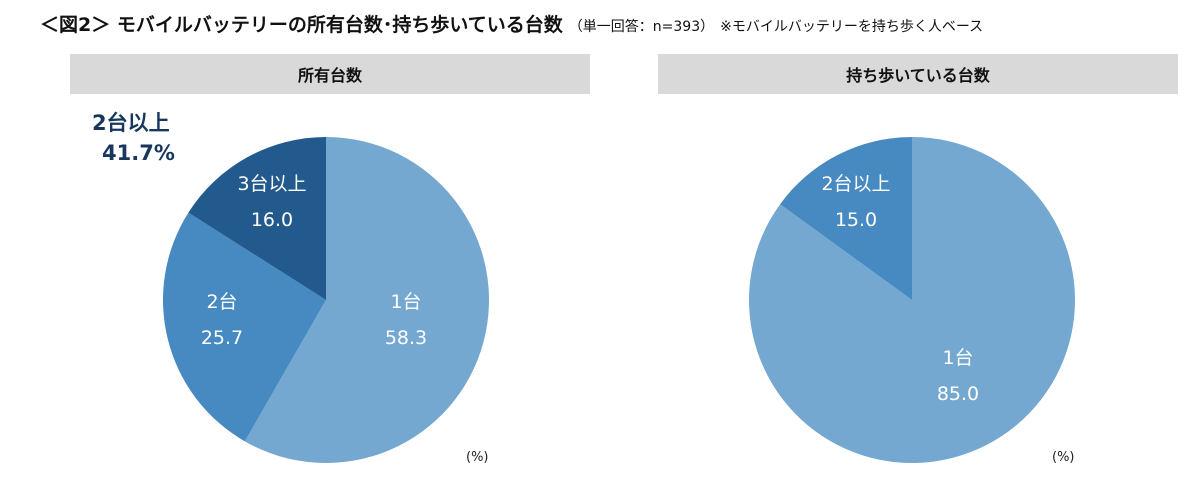 This screenshot has height=480, width=1200. I want to click on chart2-unit: (%), so click(1063, 457).